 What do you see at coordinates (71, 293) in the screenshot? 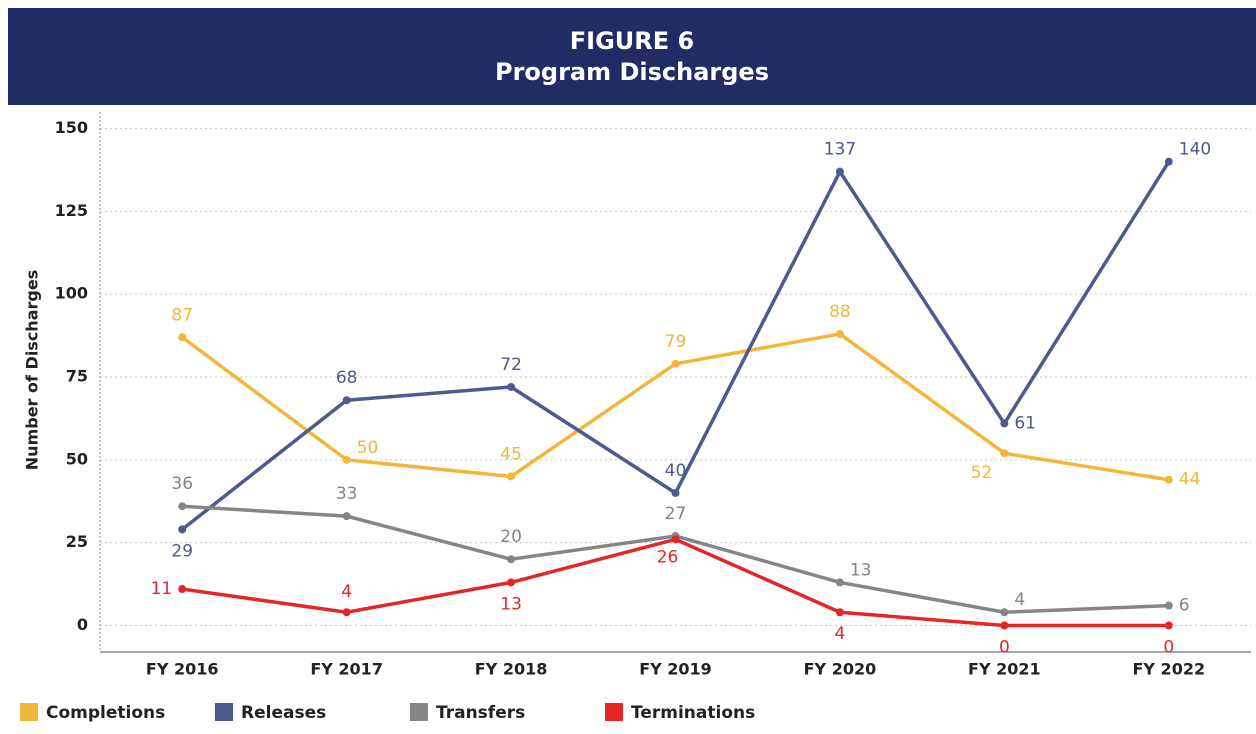
I see `y-tick-label: 100` at bounding box center [71, 293].